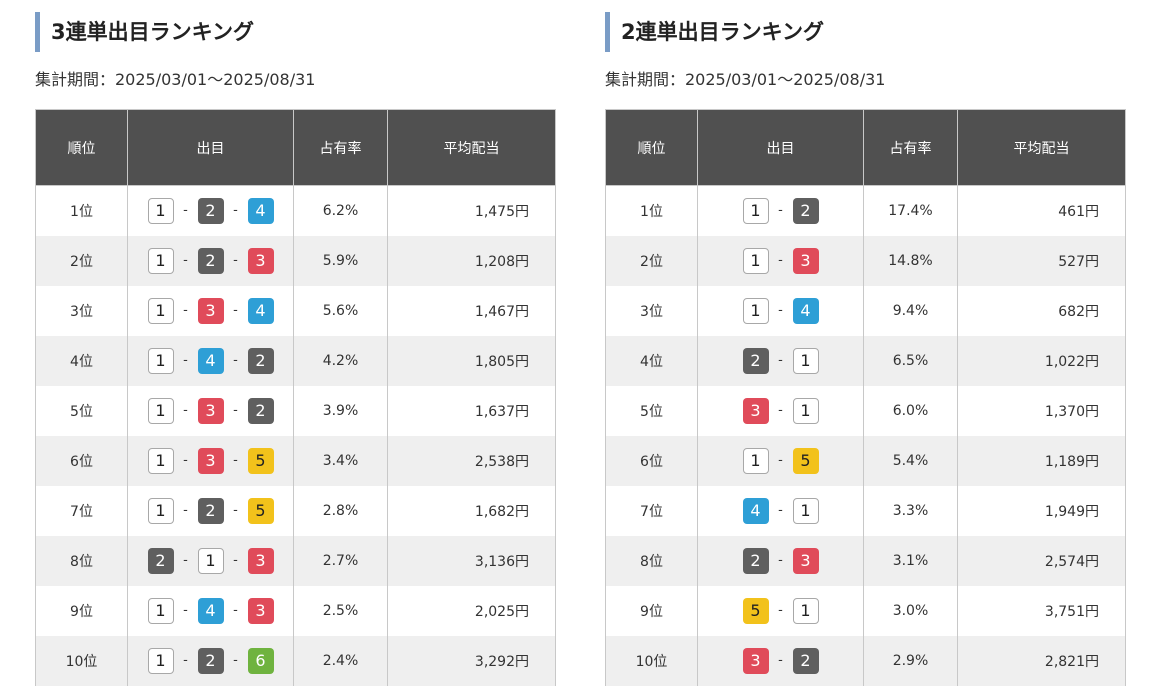 The image size is (1156, 686). What do you see at coordinates (210, 460) in the screenshot?
I see `combo: 1-3-5` at bounding box center [210, 460].